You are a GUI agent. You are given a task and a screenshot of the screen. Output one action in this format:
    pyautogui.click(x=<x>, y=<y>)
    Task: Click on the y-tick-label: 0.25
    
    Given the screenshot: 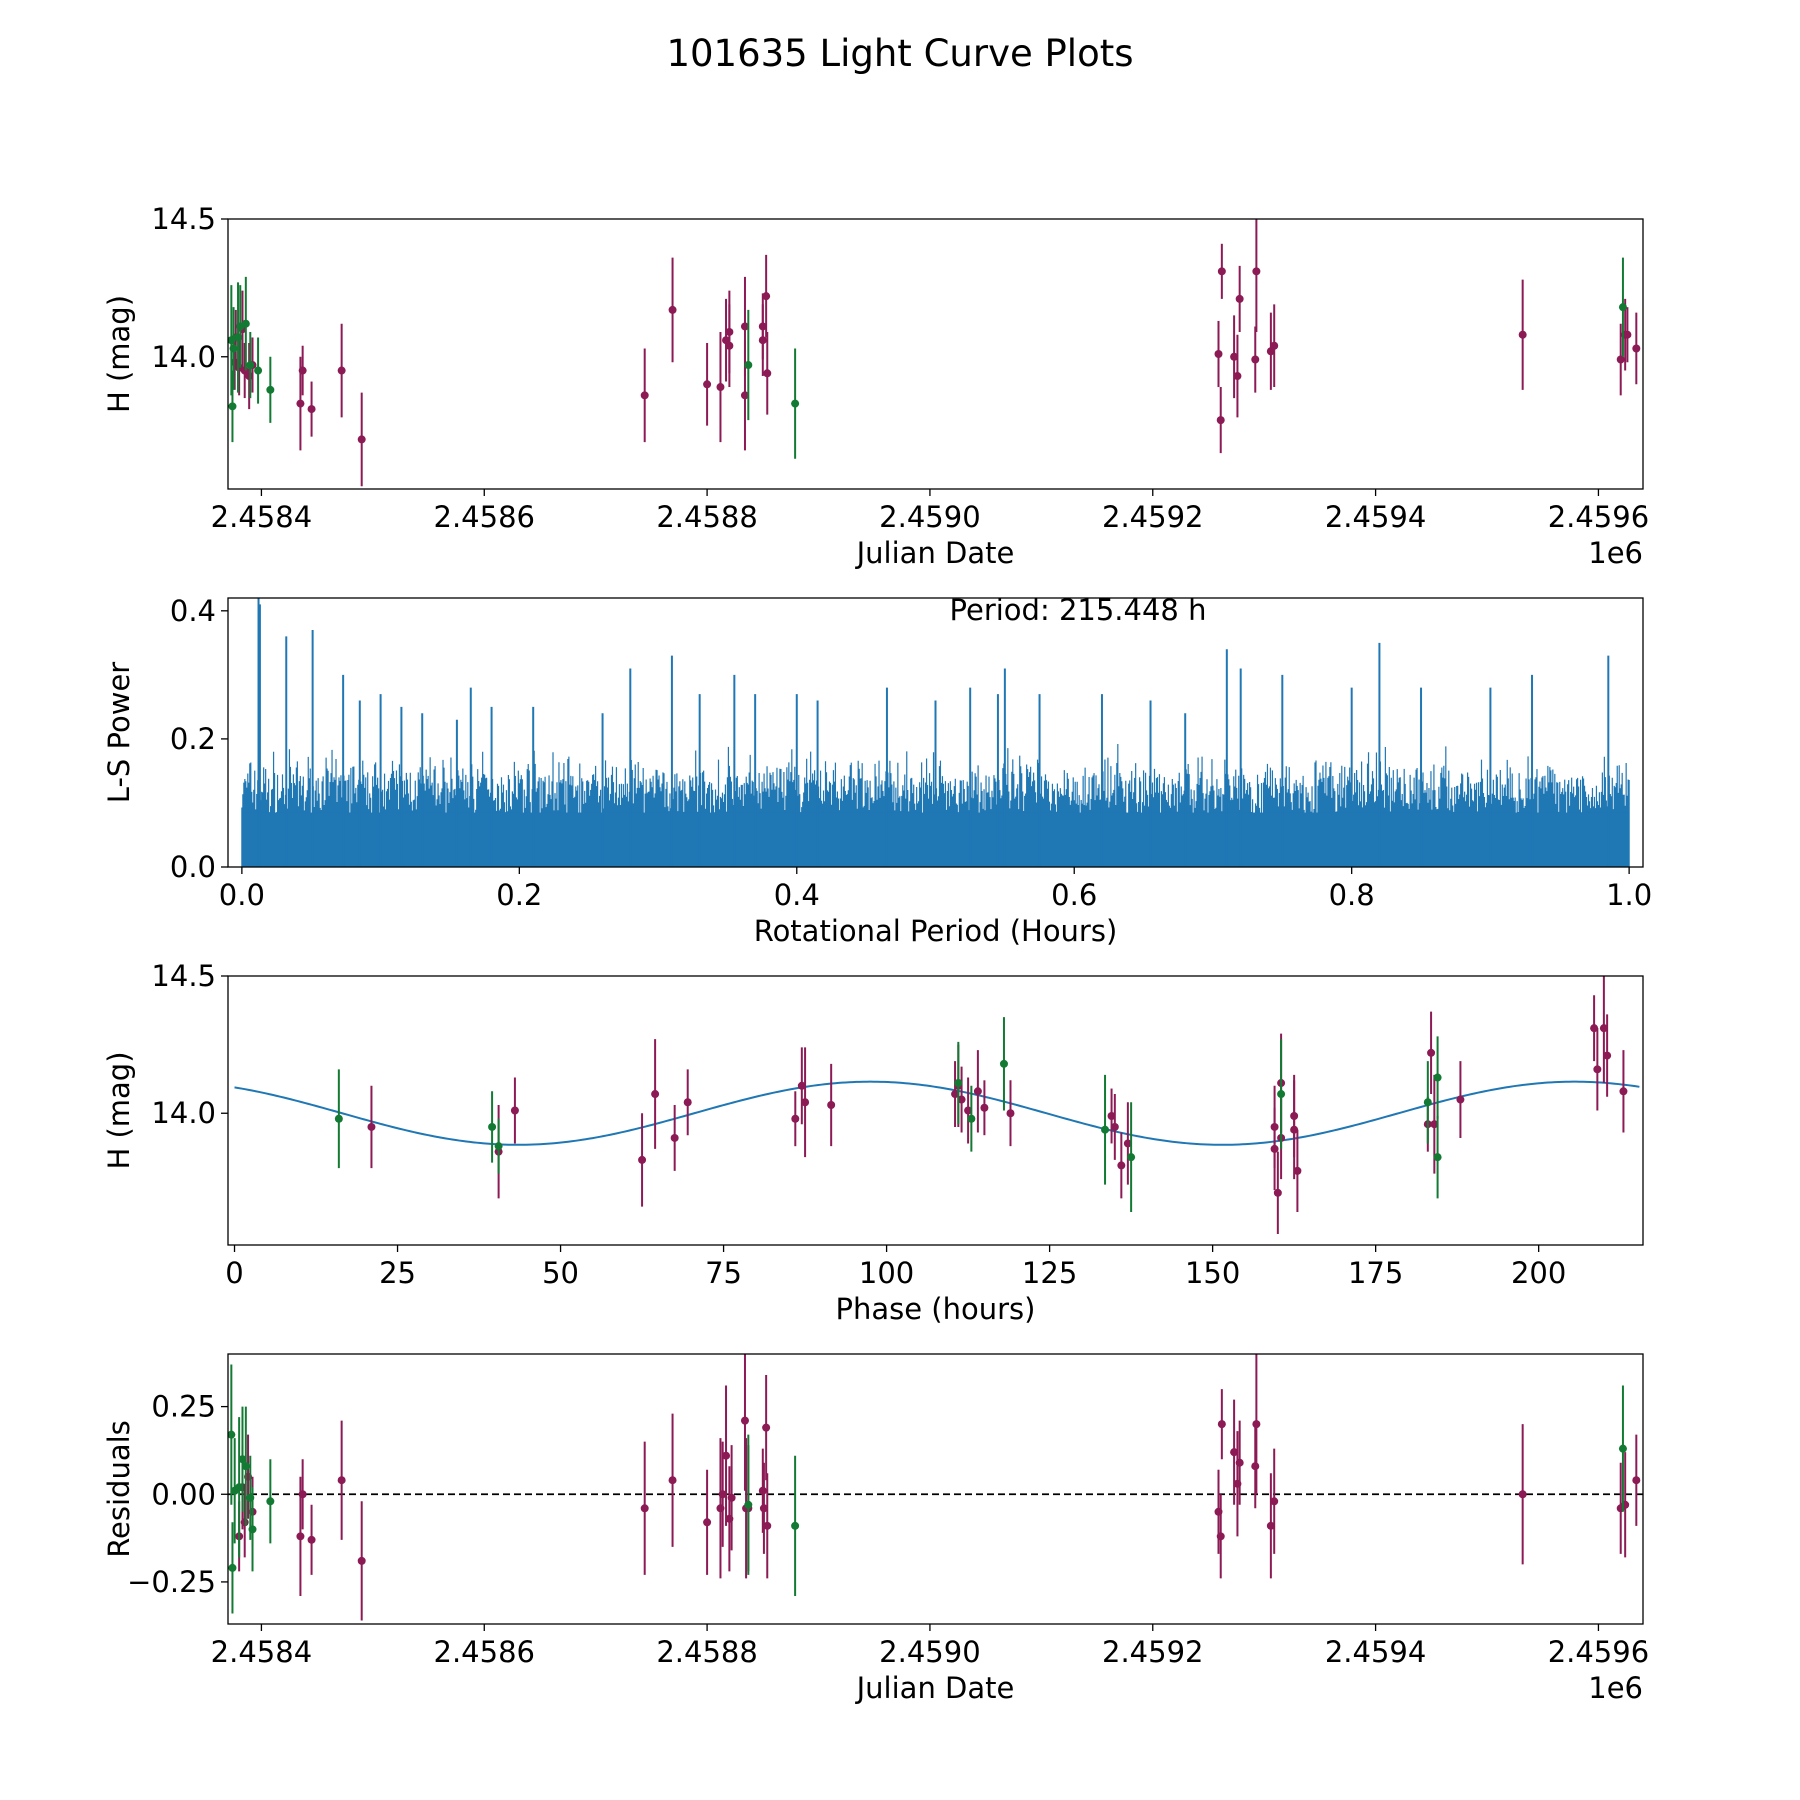 What is the action you would take?
    pyautogui.click(x=183, y=1407)
    